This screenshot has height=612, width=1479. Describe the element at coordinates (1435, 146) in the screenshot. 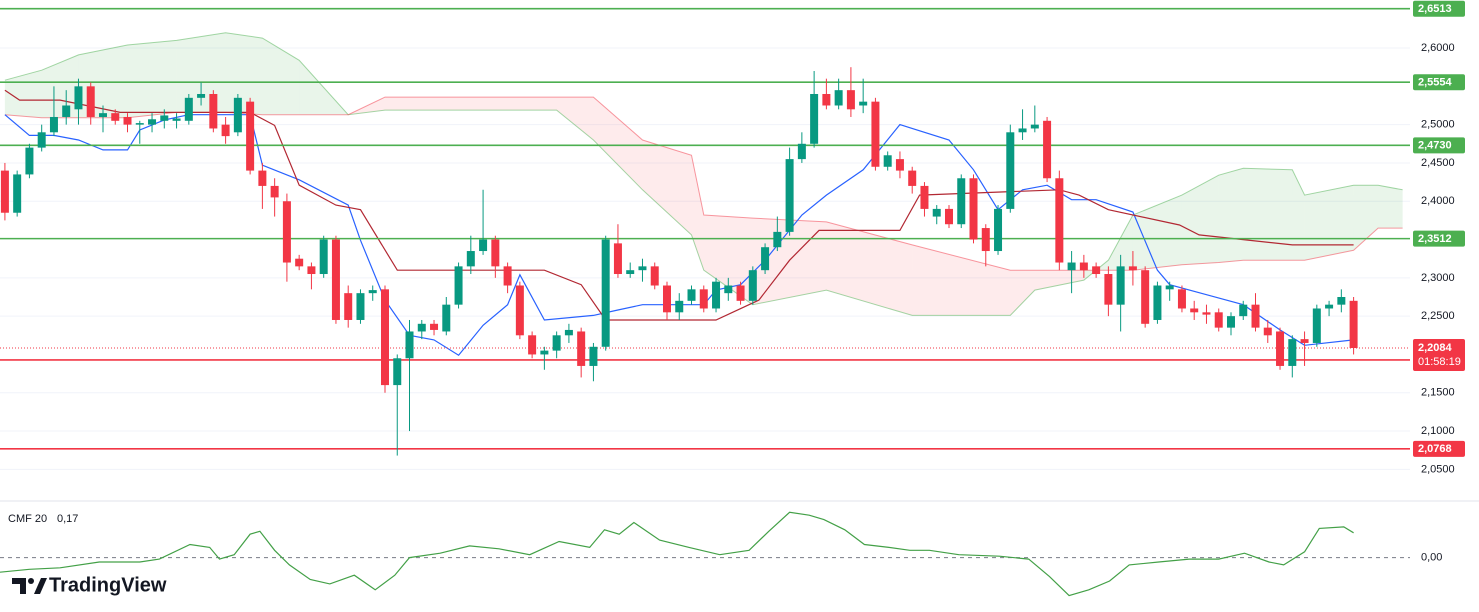

I see `level-label: 2,4730` at that location.